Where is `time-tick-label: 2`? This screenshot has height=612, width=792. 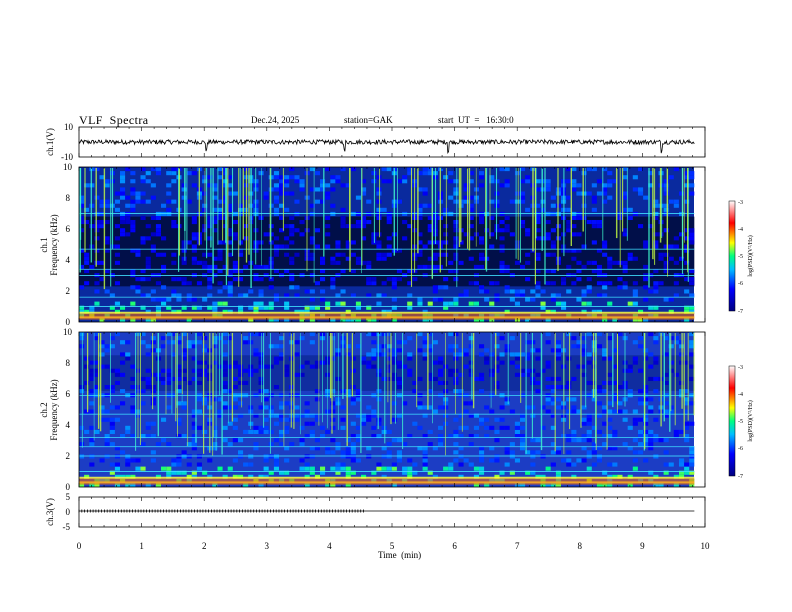
time-tick-label: 2 is located at coordinates (204, 546).